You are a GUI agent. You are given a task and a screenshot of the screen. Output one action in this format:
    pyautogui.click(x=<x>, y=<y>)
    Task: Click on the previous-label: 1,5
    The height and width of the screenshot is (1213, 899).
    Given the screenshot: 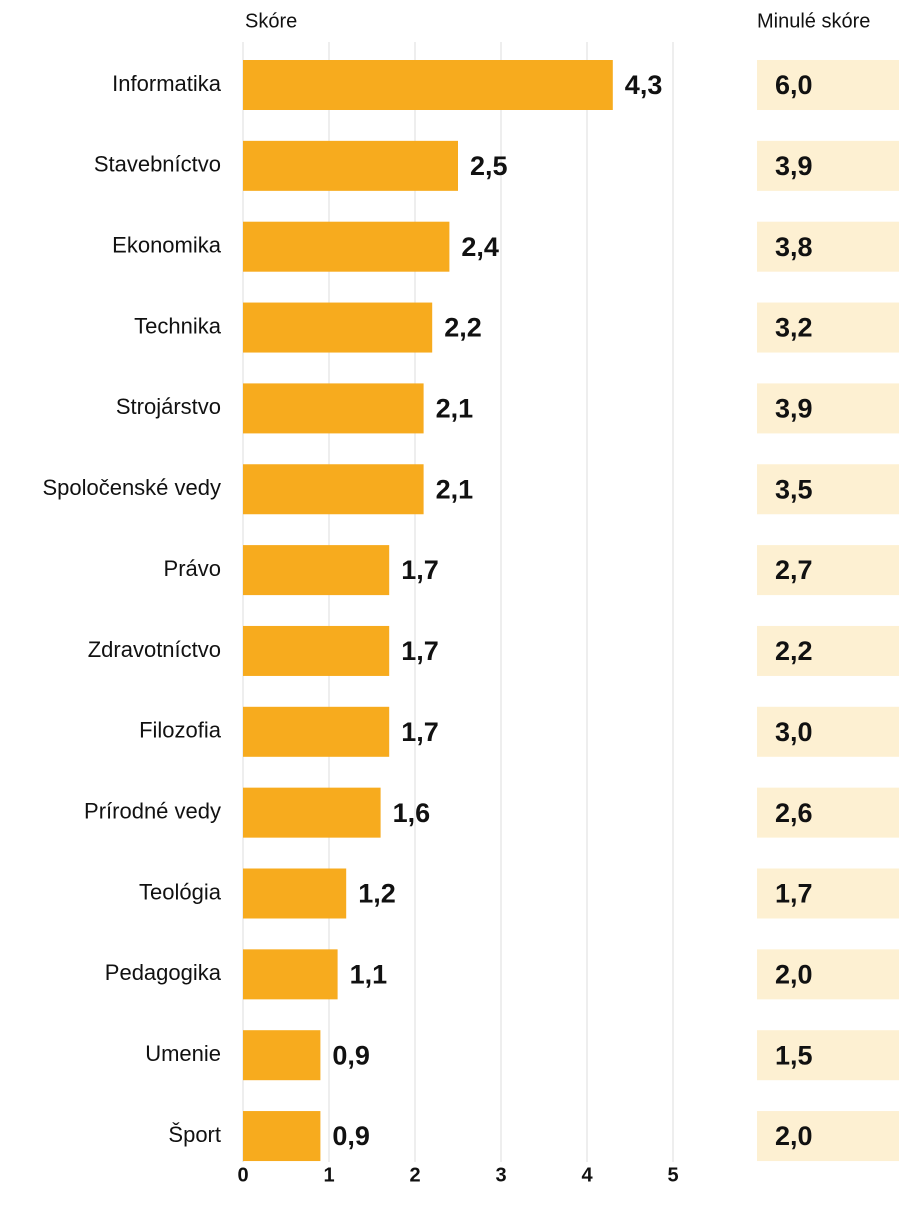 What is the action you would take?
    pyautogui.click(x=794, y=1055)
    